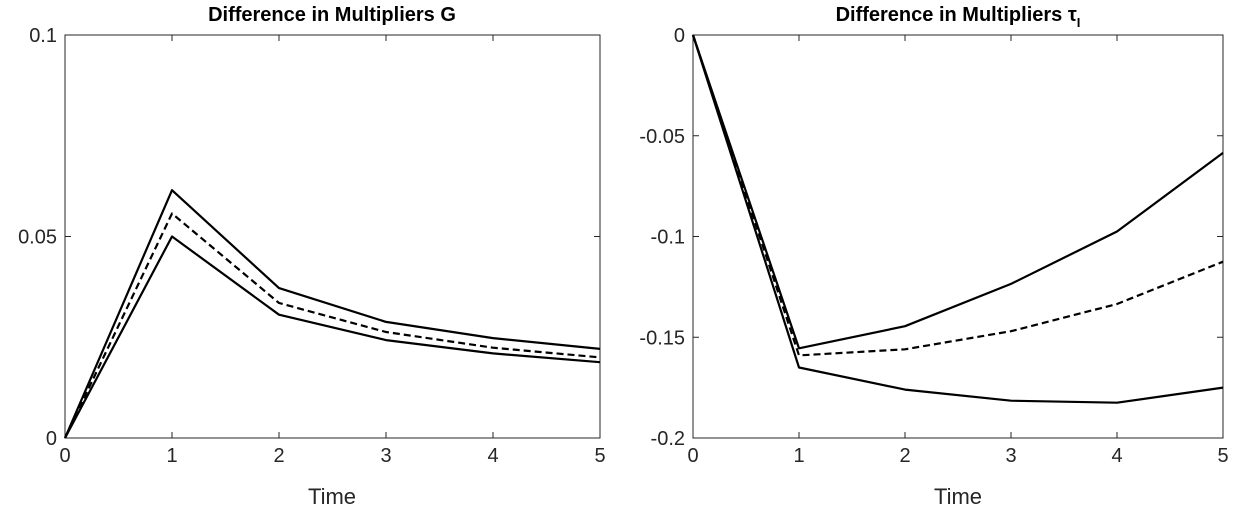 This screenshot has height=514, width=1245. What do you see at coordinates (668, 439) in the screenshot?
I see `y-tick-label: -0.2` at bounding box center [668, 439].